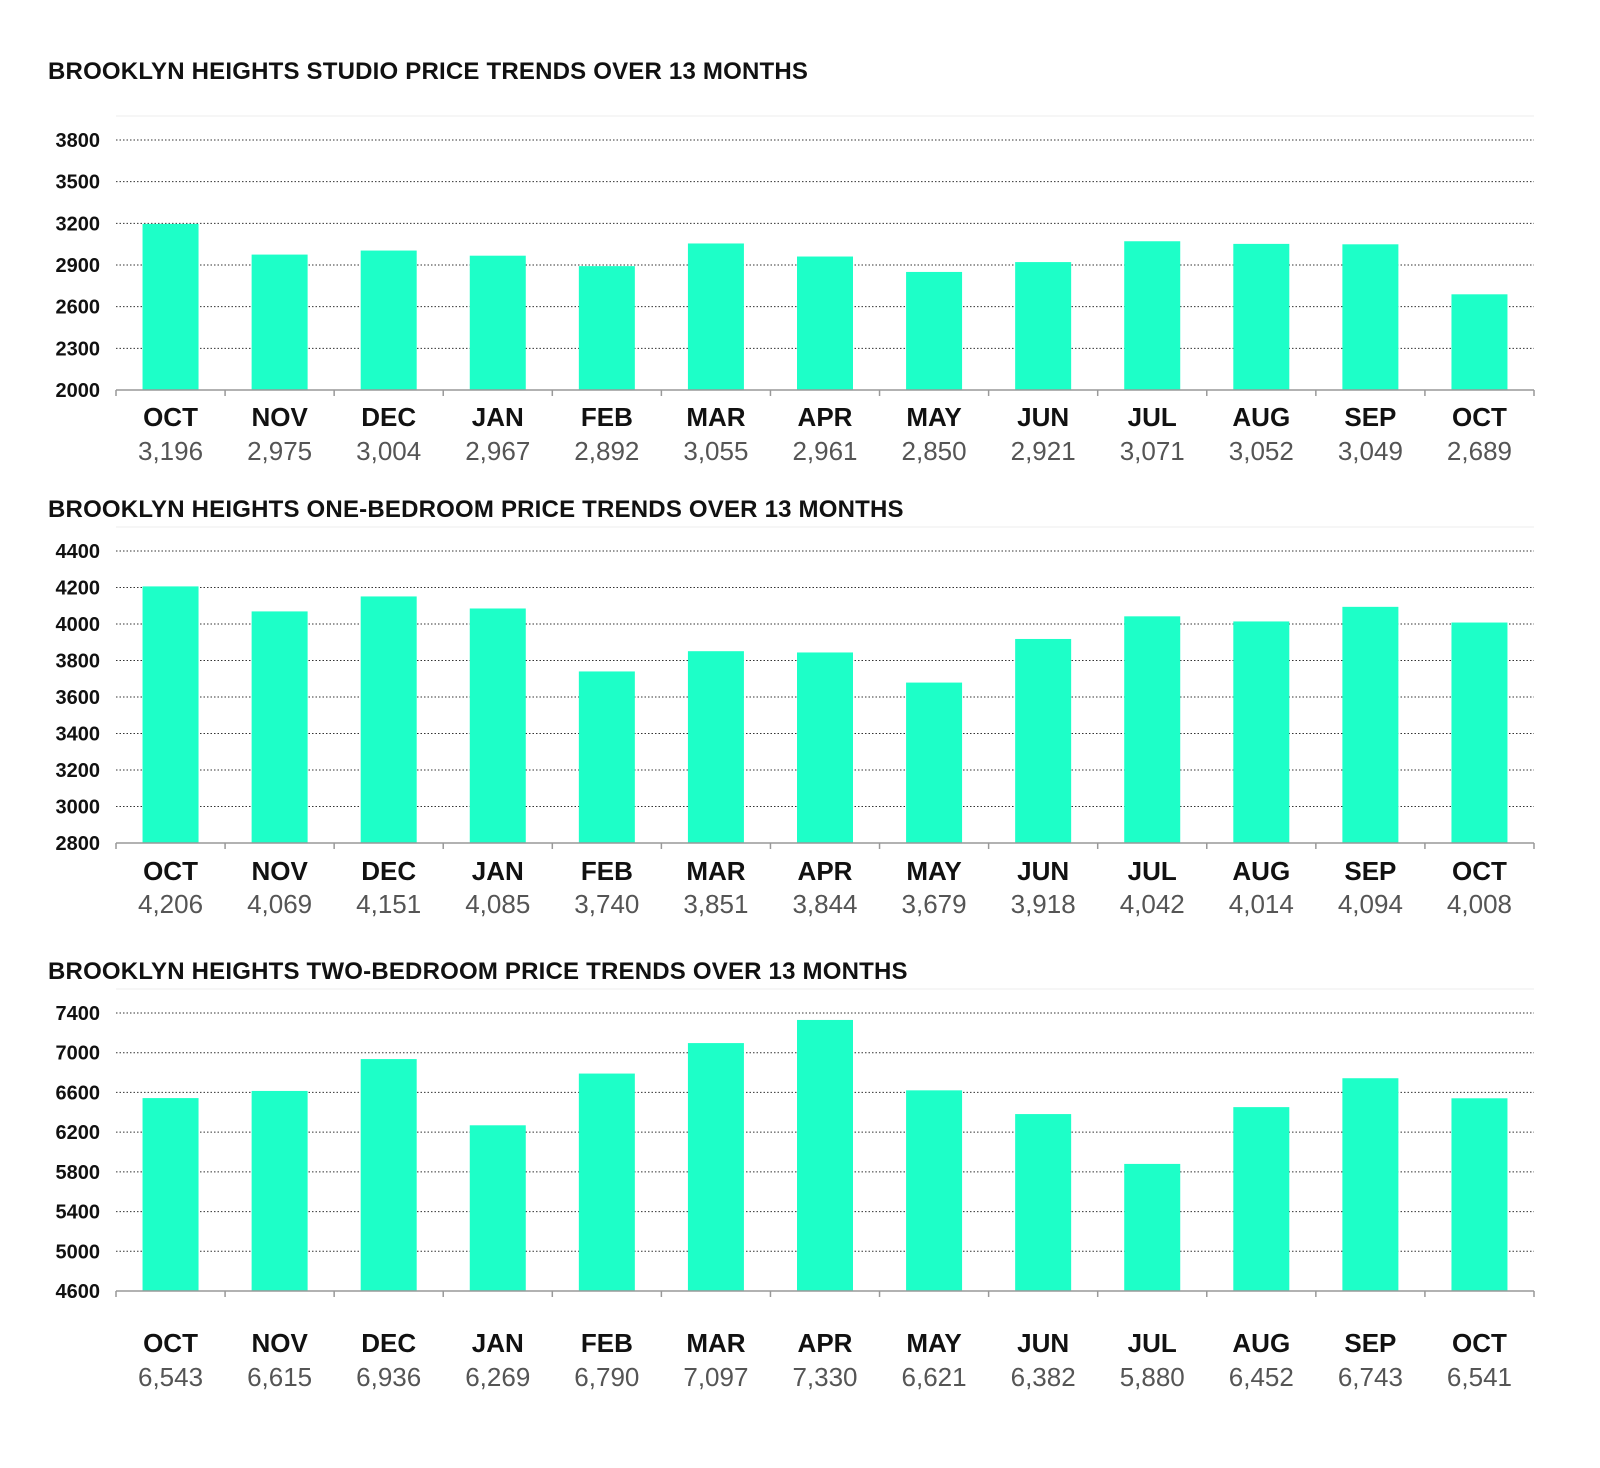 This screenshot has height=1468, width=1600. What do you see at coordinates (1261, 451) in the screenshot?
I see `bar-value-label: 3,052` at bounding box center [1261, 451].